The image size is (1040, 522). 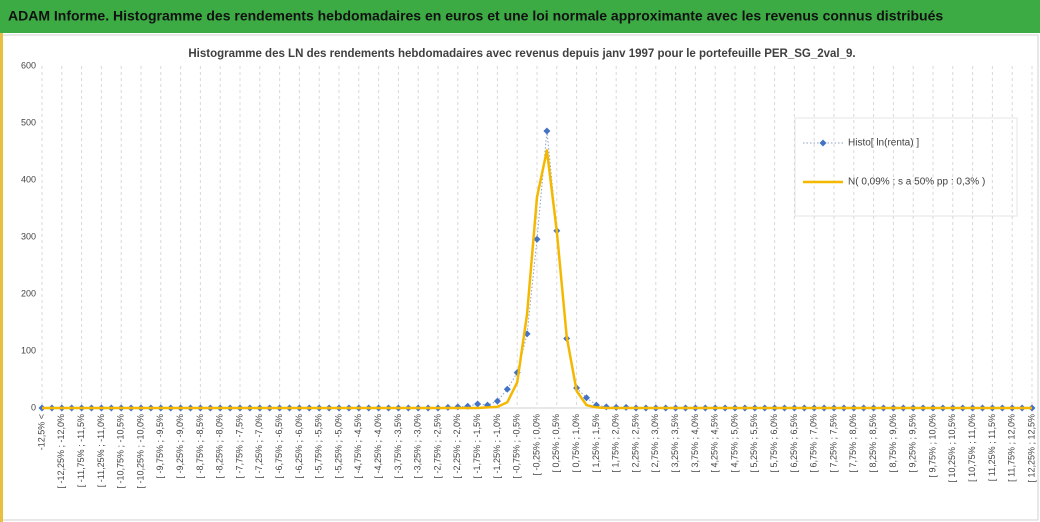 I want to click on y-tick-label: 0, so click(x=33, y=407).